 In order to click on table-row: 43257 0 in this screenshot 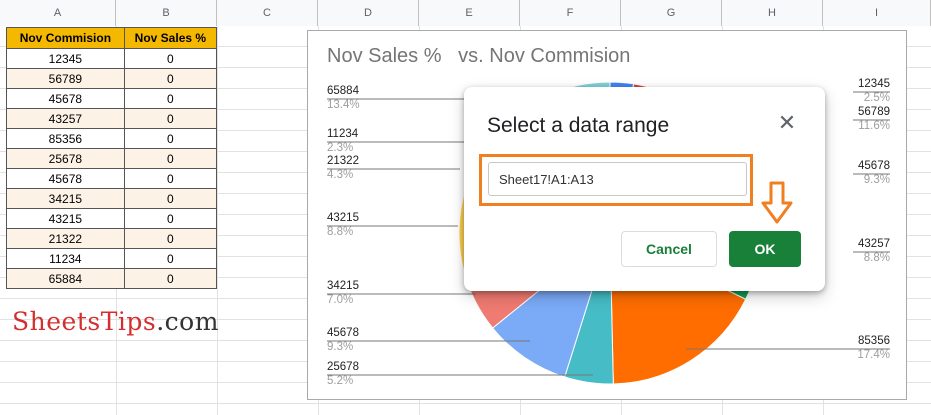, I will do `click(112, 118)`.